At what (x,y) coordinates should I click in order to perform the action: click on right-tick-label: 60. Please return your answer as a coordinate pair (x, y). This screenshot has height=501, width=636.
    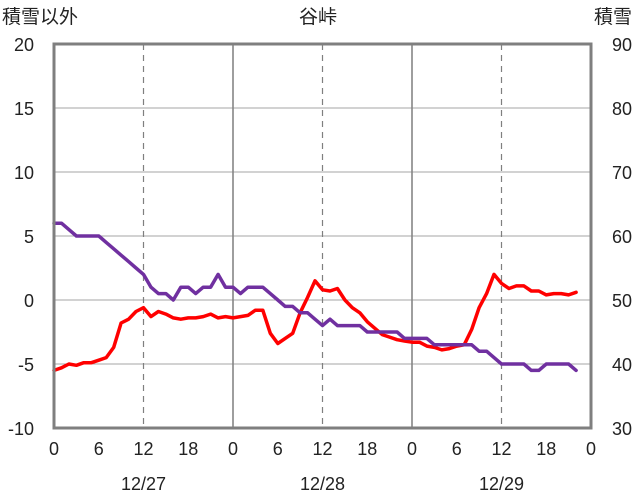
    Looking at the image, I should click on (622, 237).